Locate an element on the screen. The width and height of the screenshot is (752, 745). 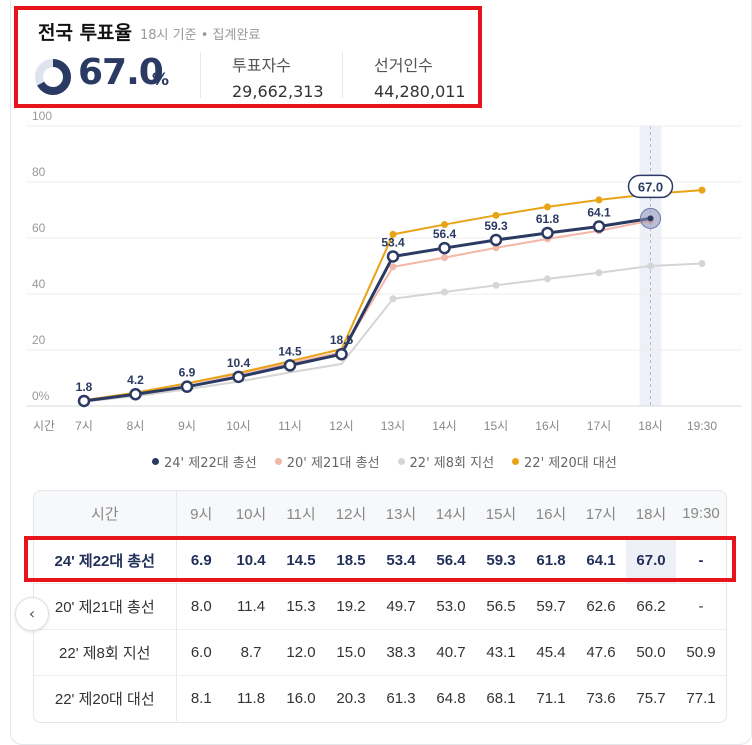
table-cell: 11.4 is located at coordinates (251, 606).